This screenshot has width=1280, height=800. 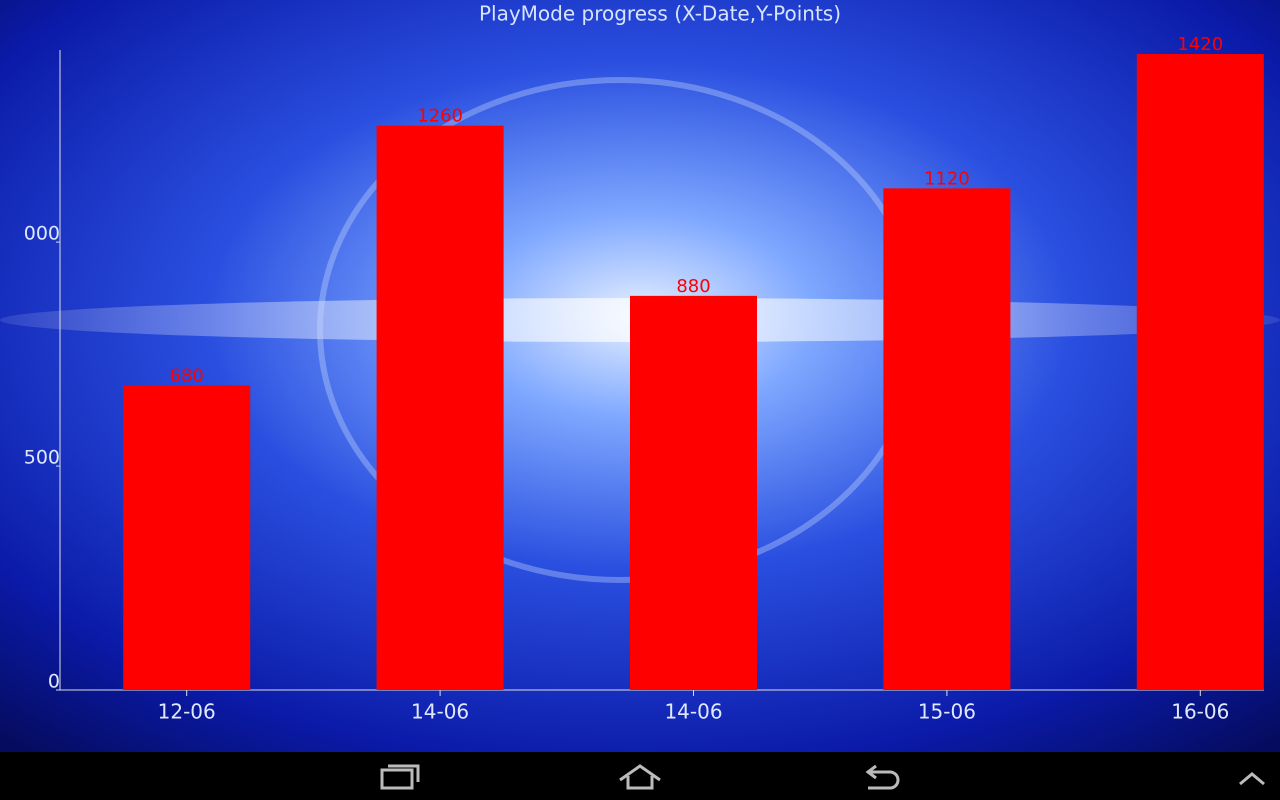 I want to click on recents-button, so click(x=397, y=779).